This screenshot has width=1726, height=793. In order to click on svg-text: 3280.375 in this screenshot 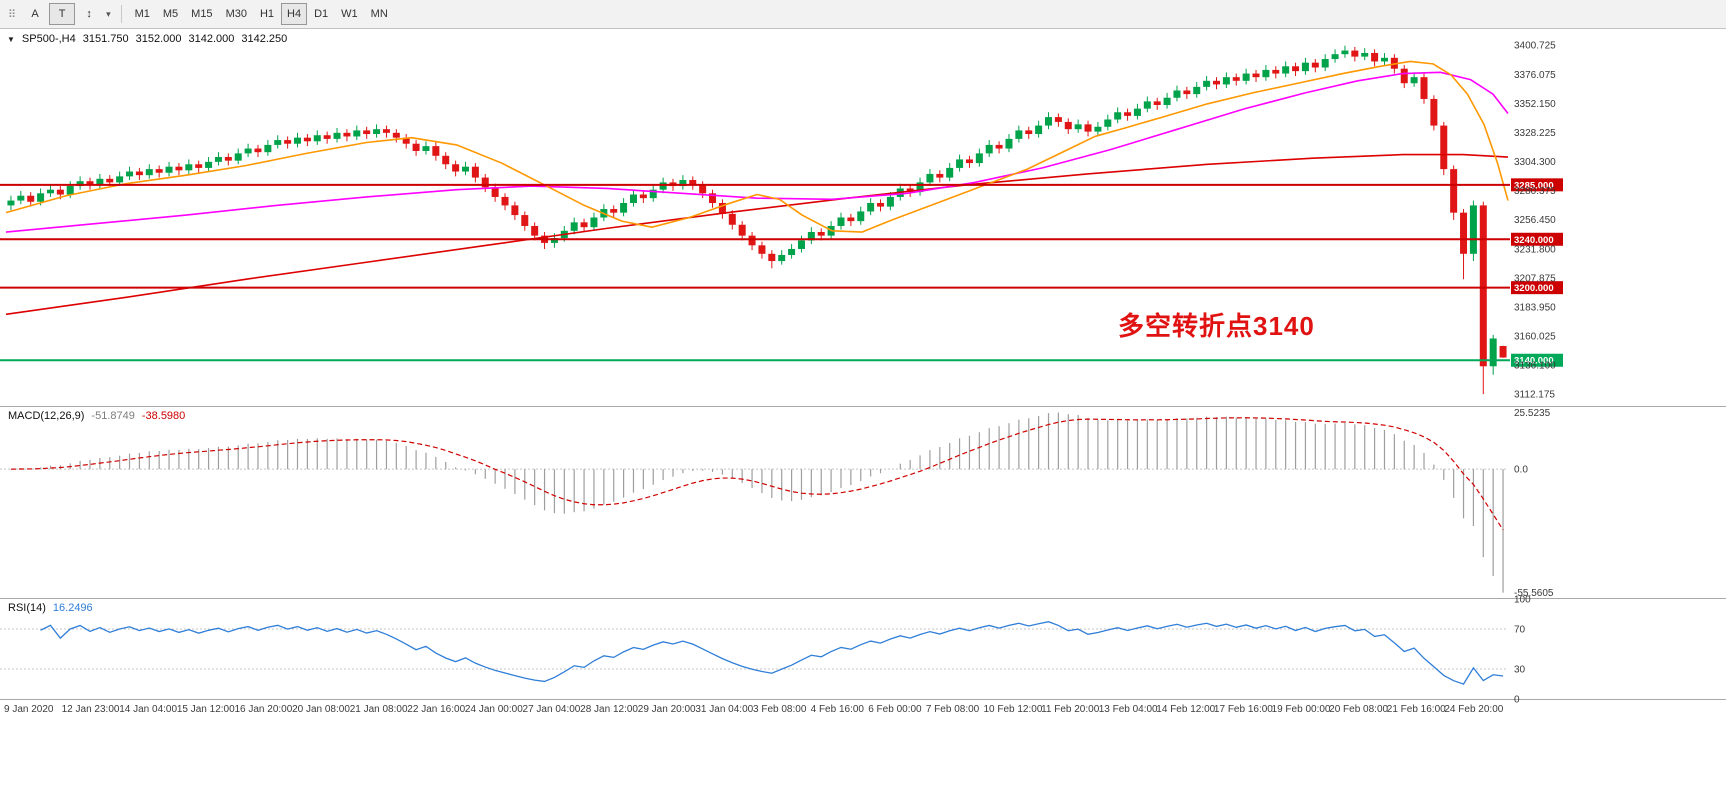, I will do `click(1535, 191)`.